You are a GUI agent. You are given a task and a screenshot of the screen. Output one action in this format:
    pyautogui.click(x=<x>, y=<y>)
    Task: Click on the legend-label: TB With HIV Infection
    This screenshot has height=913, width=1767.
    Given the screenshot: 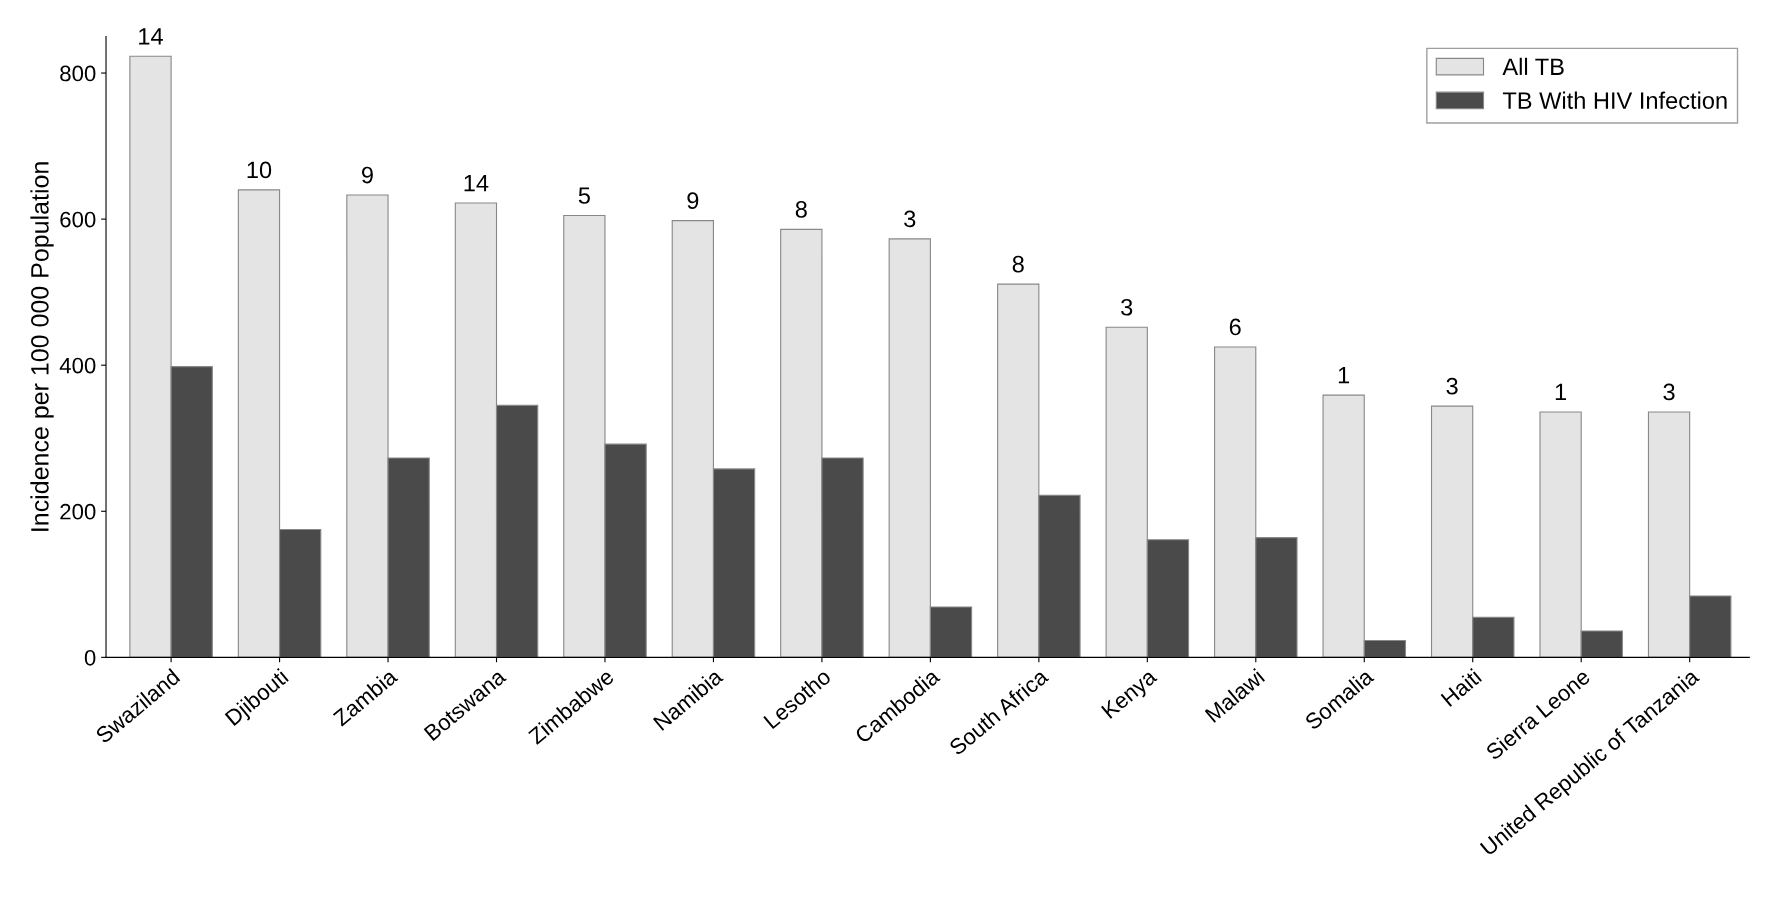 What is the action you would take?
    pyautogui.click(x=1614, y=100)
    